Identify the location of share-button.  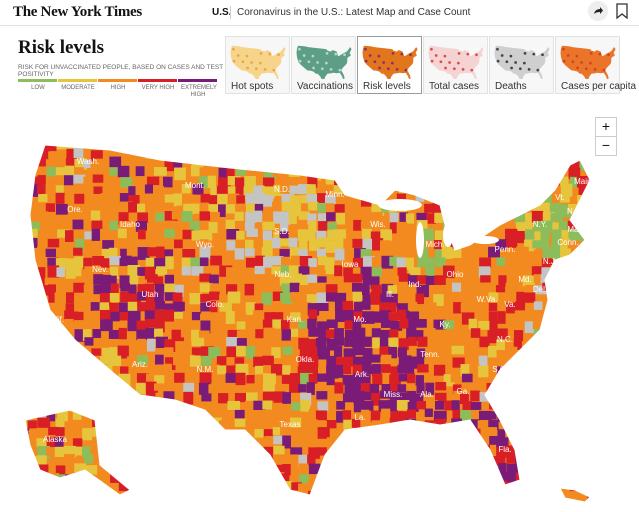
(598, 11).